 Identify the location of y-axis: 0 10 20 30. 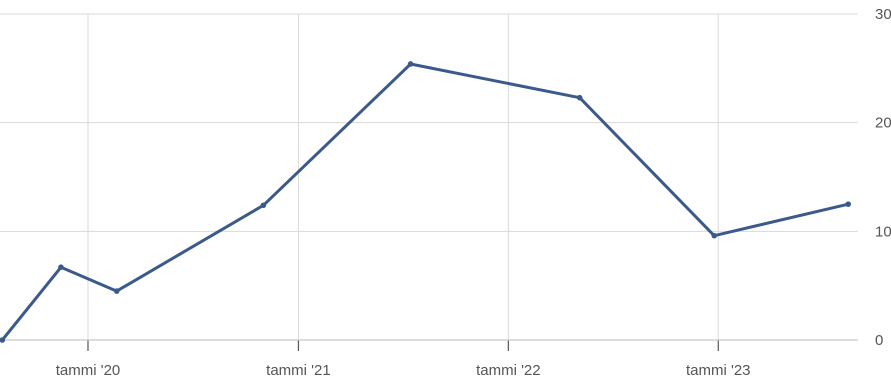
(883, 177).